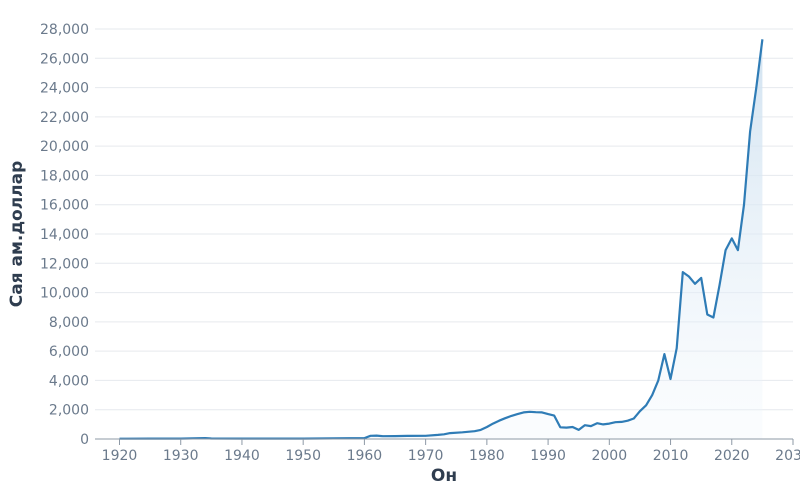 The width and height of the screenshot is (800, 500). What do you see at coordinates (444, 476) in the screenshot?
I see `x-axis-title: Он` at bounding box center [444, 476].